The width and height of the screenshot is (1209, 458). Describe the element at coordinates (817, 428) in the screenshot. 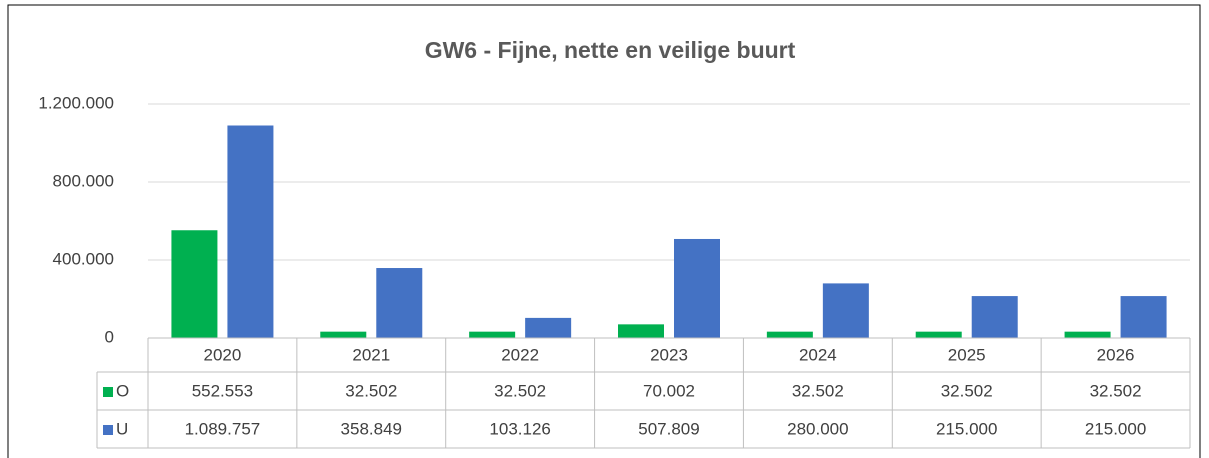

I see `table-value: 280.000` at that location.